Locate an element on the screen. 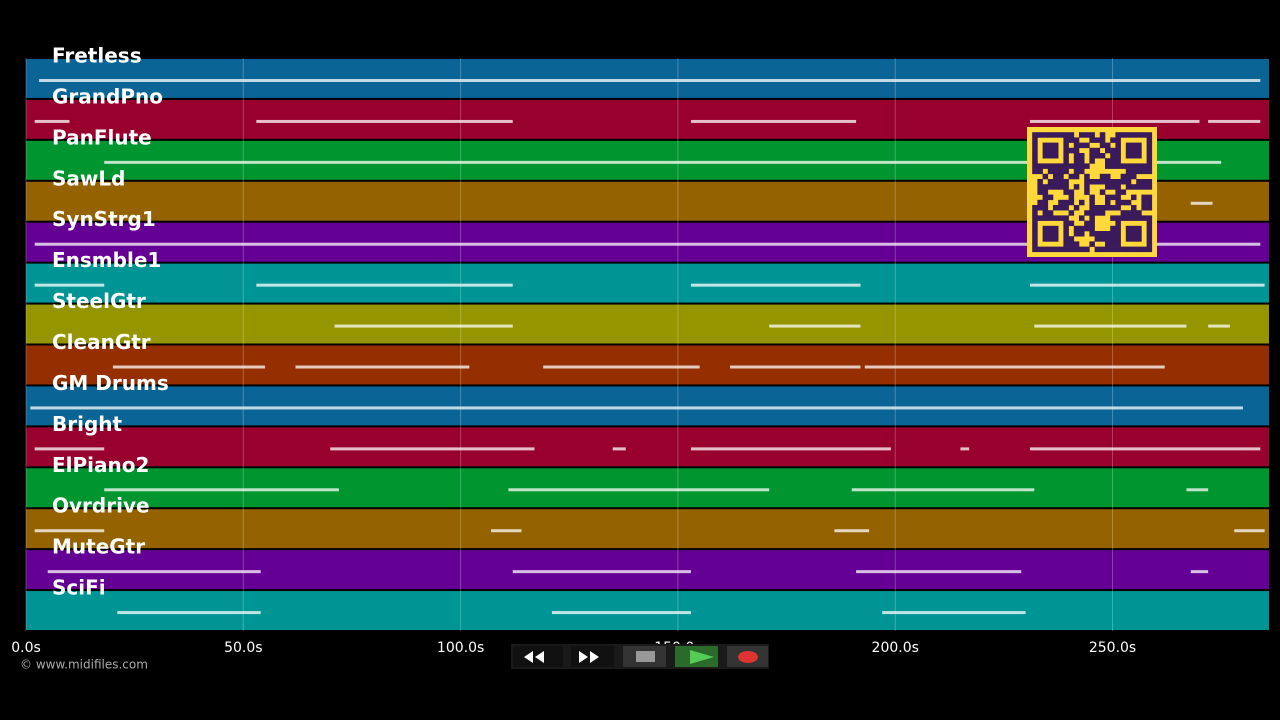 The image size is (1280, 720). record-button is located at coordinates (747, 656).